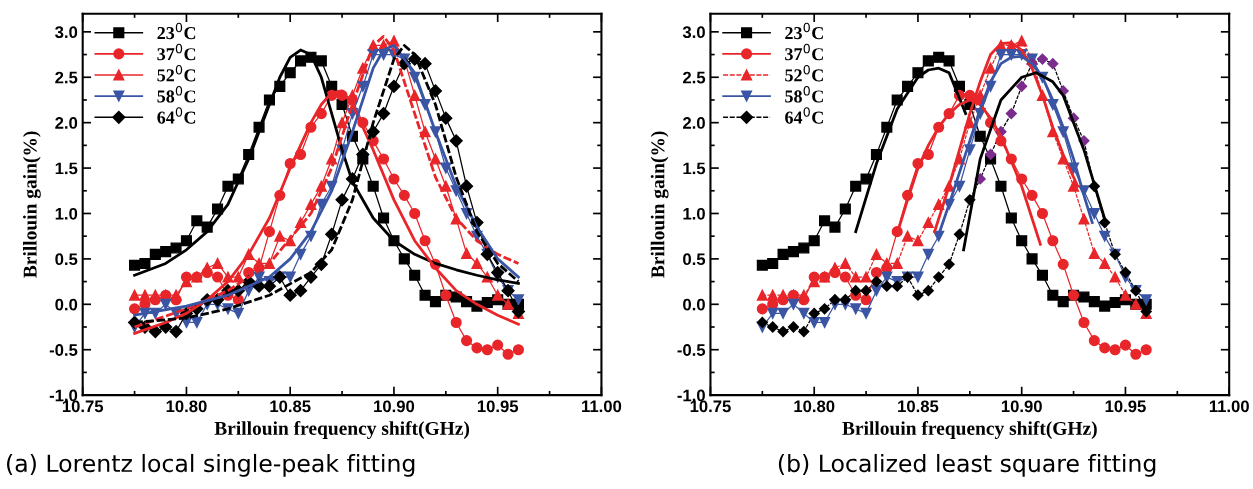  What do you see at coordinates (211, 465) in the screenshot?
I see `text: (a) Lorentz local single-peak fitting` at bounding box center [211, 465].